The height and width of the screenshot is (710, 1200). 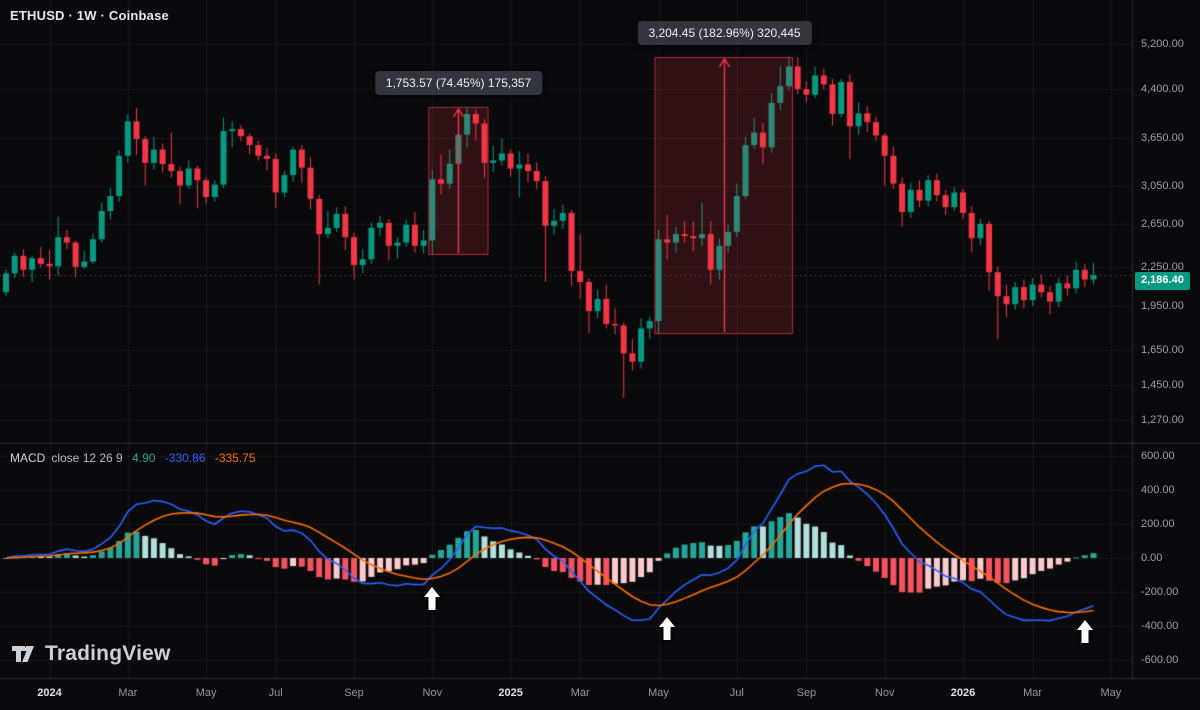 I want to click on tradingview-logo-icon, so click(x=23, y=654).